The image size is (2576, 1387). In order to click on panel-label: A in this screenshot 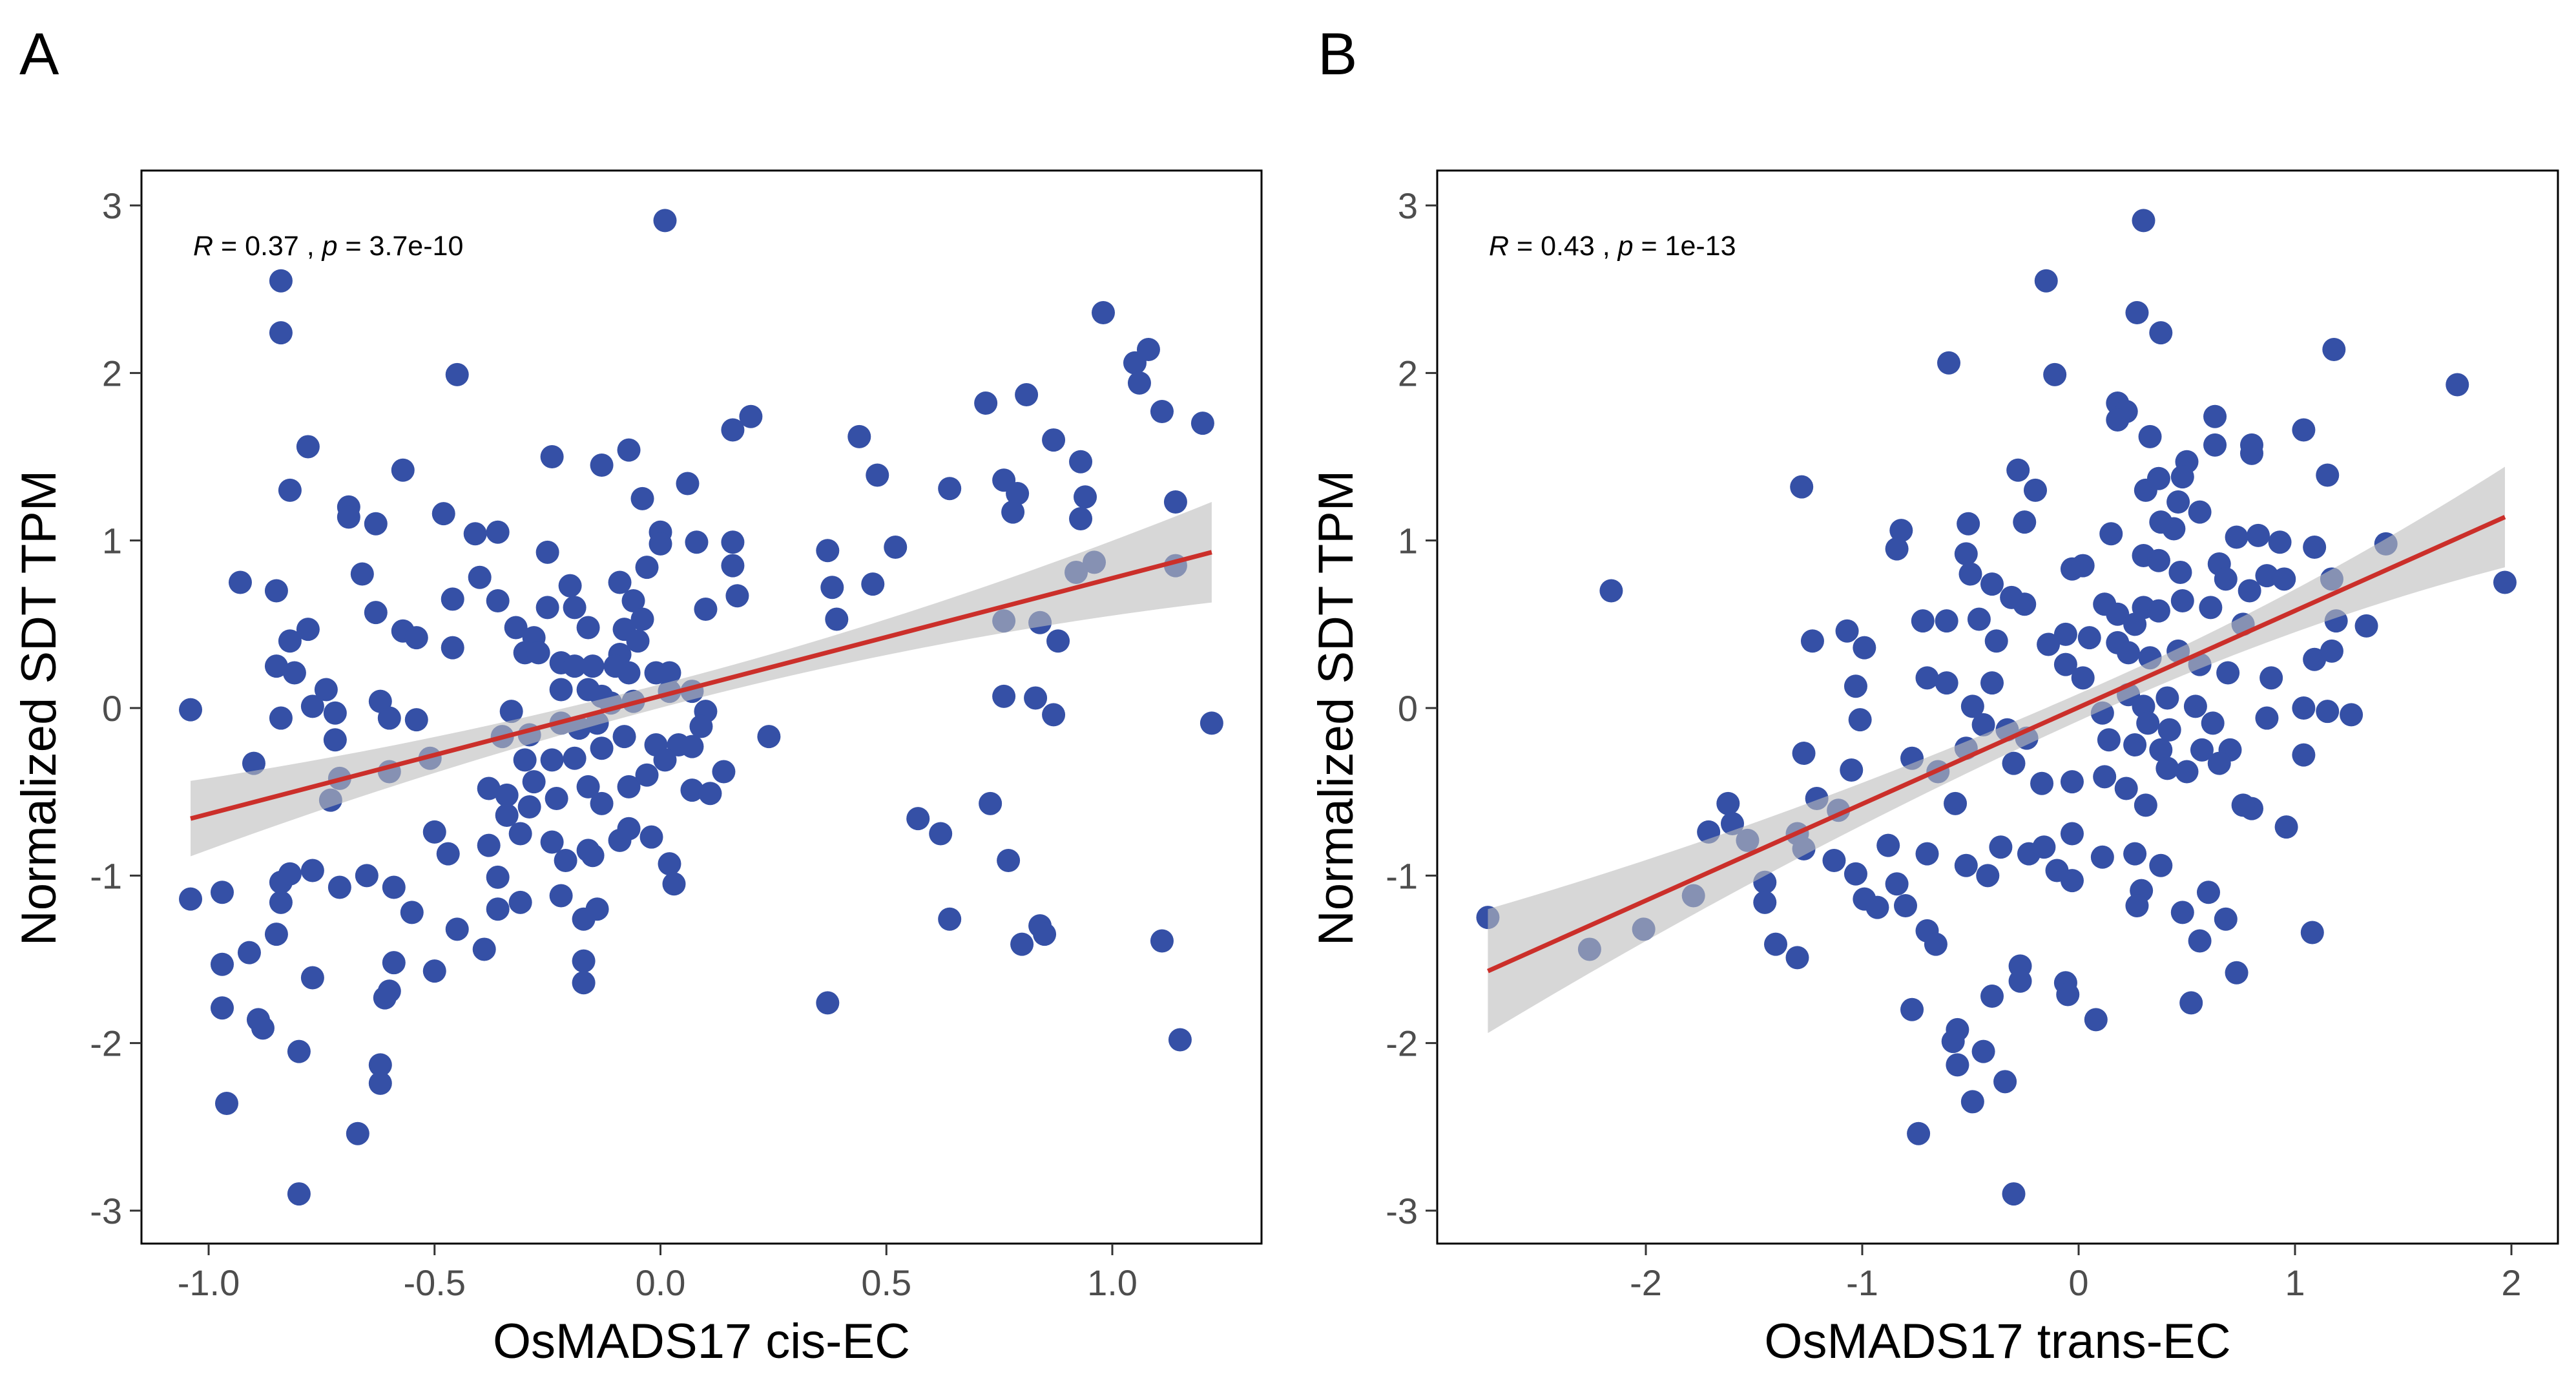, I will do `click(39, 54)`.